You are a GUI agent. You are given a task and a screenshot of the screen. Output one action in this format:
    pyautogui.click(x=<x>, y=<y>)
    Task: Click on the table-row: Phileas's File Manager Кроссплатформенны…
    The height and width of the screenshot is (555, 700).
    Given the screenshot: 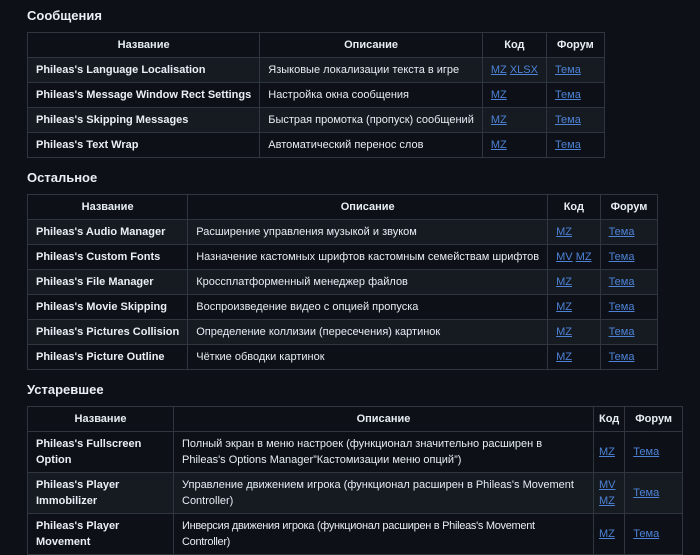 What is the action you would take?
    pyautogui.click(x=342, y=282)
    